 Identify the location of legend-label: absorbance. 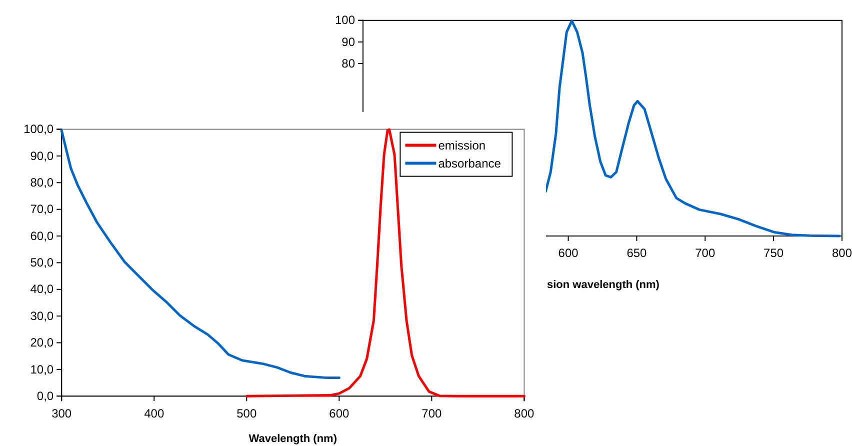
(470, 163).